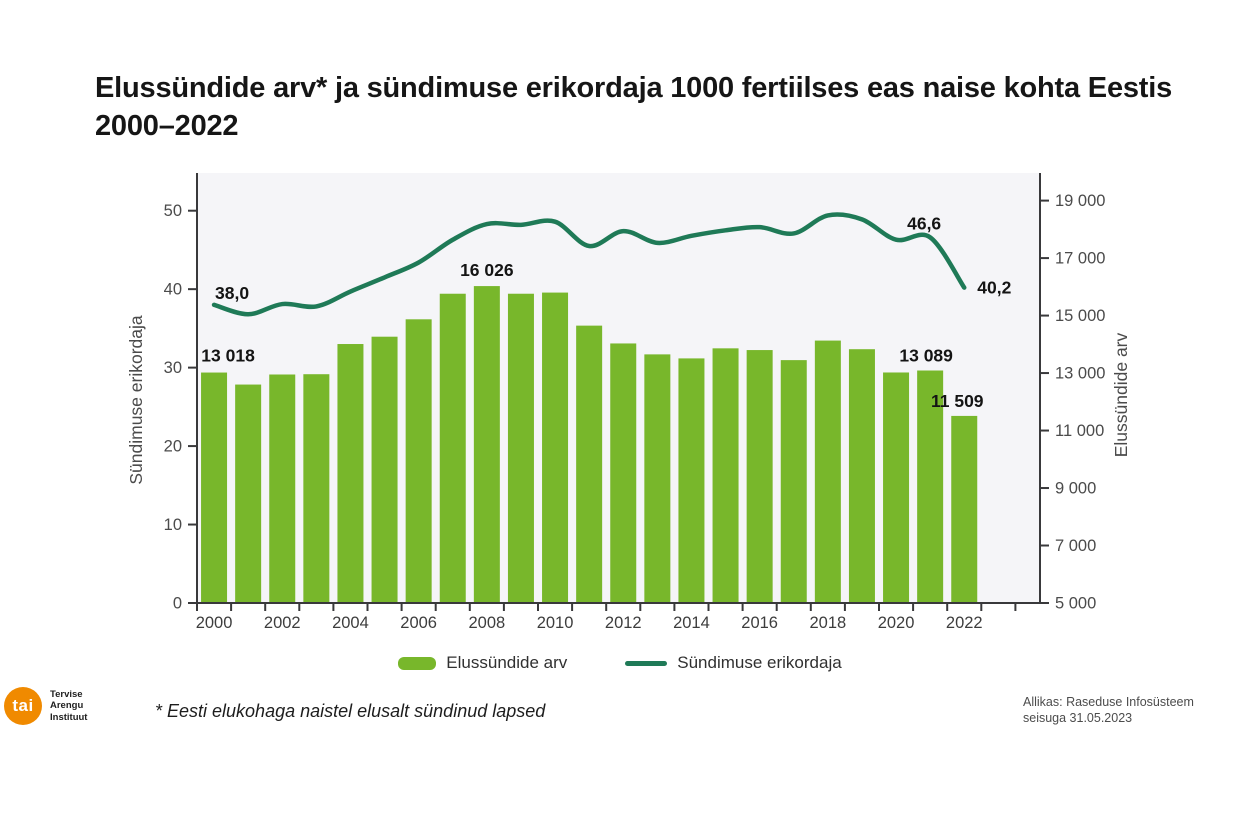  I want to click on bar-2022, so click(964, 509).